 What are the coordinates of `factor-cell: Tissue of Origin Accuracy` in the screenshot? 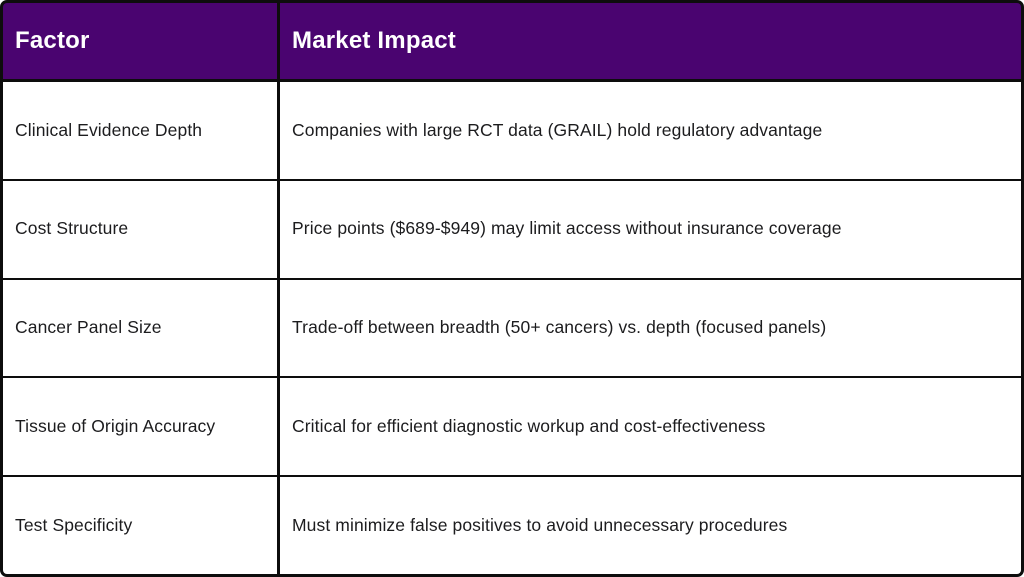 It's located at (140, 427).